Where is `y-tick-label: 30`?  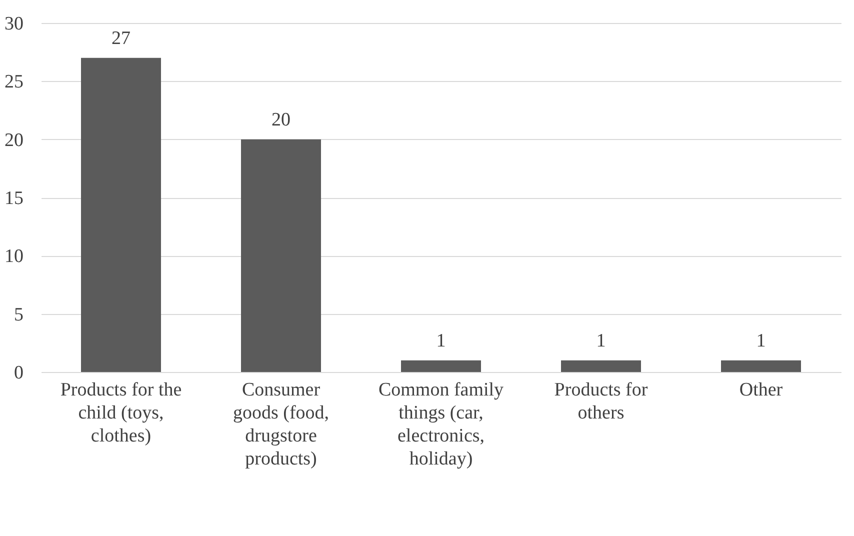
y-tick-label: 30 is located at coordinates (14, 24).